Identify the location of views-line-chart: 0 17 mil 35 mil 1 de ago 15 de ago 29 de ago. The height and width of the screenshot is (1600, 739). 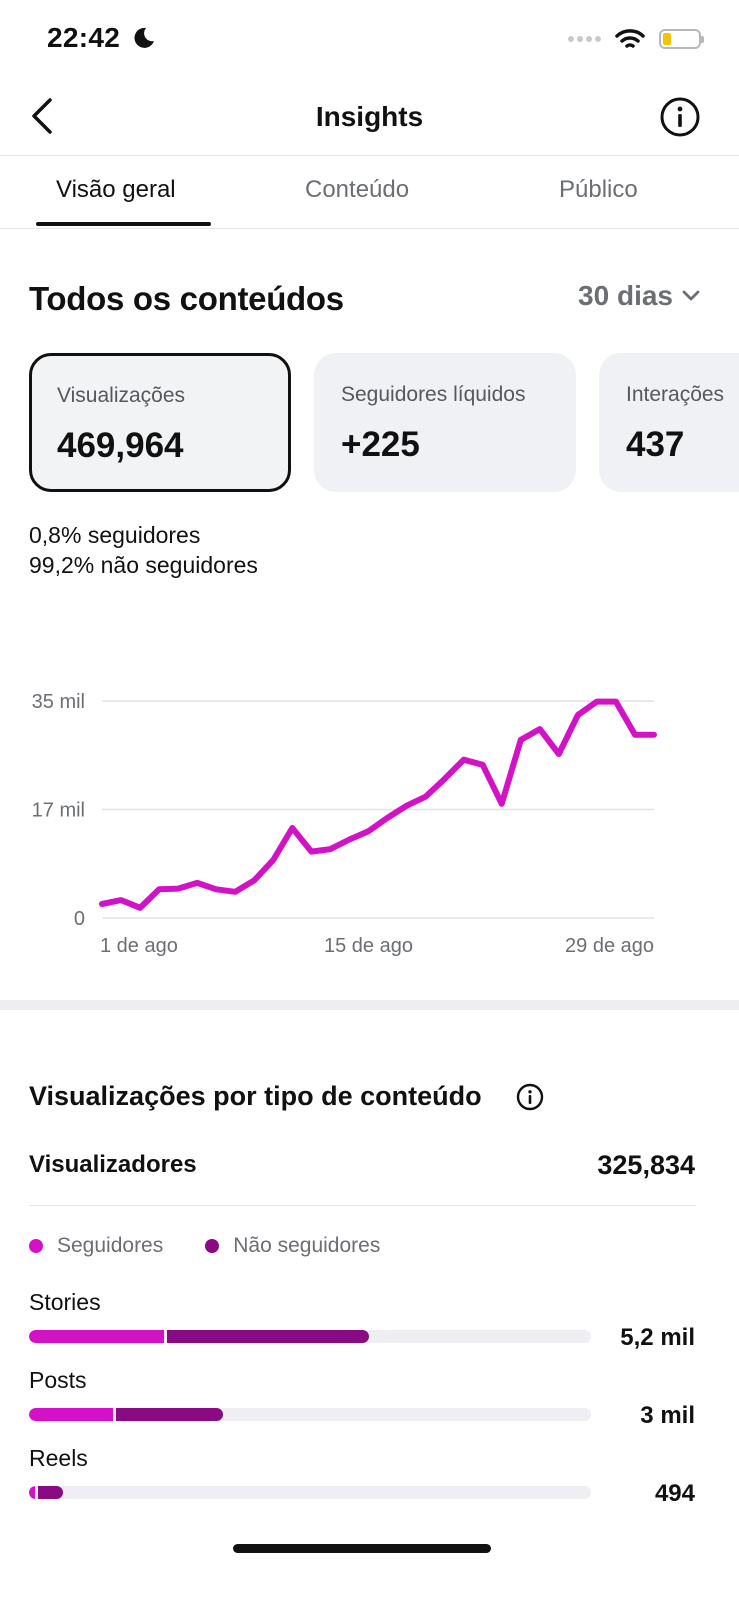
(344, 824).